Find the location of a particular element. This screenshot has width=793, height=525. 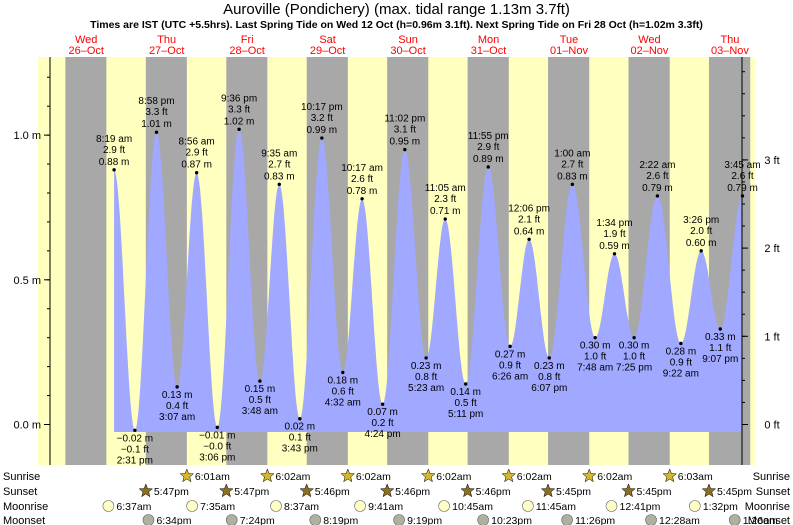

low-tide-ft: 0.4 ft is located at coordinates (177, 406).